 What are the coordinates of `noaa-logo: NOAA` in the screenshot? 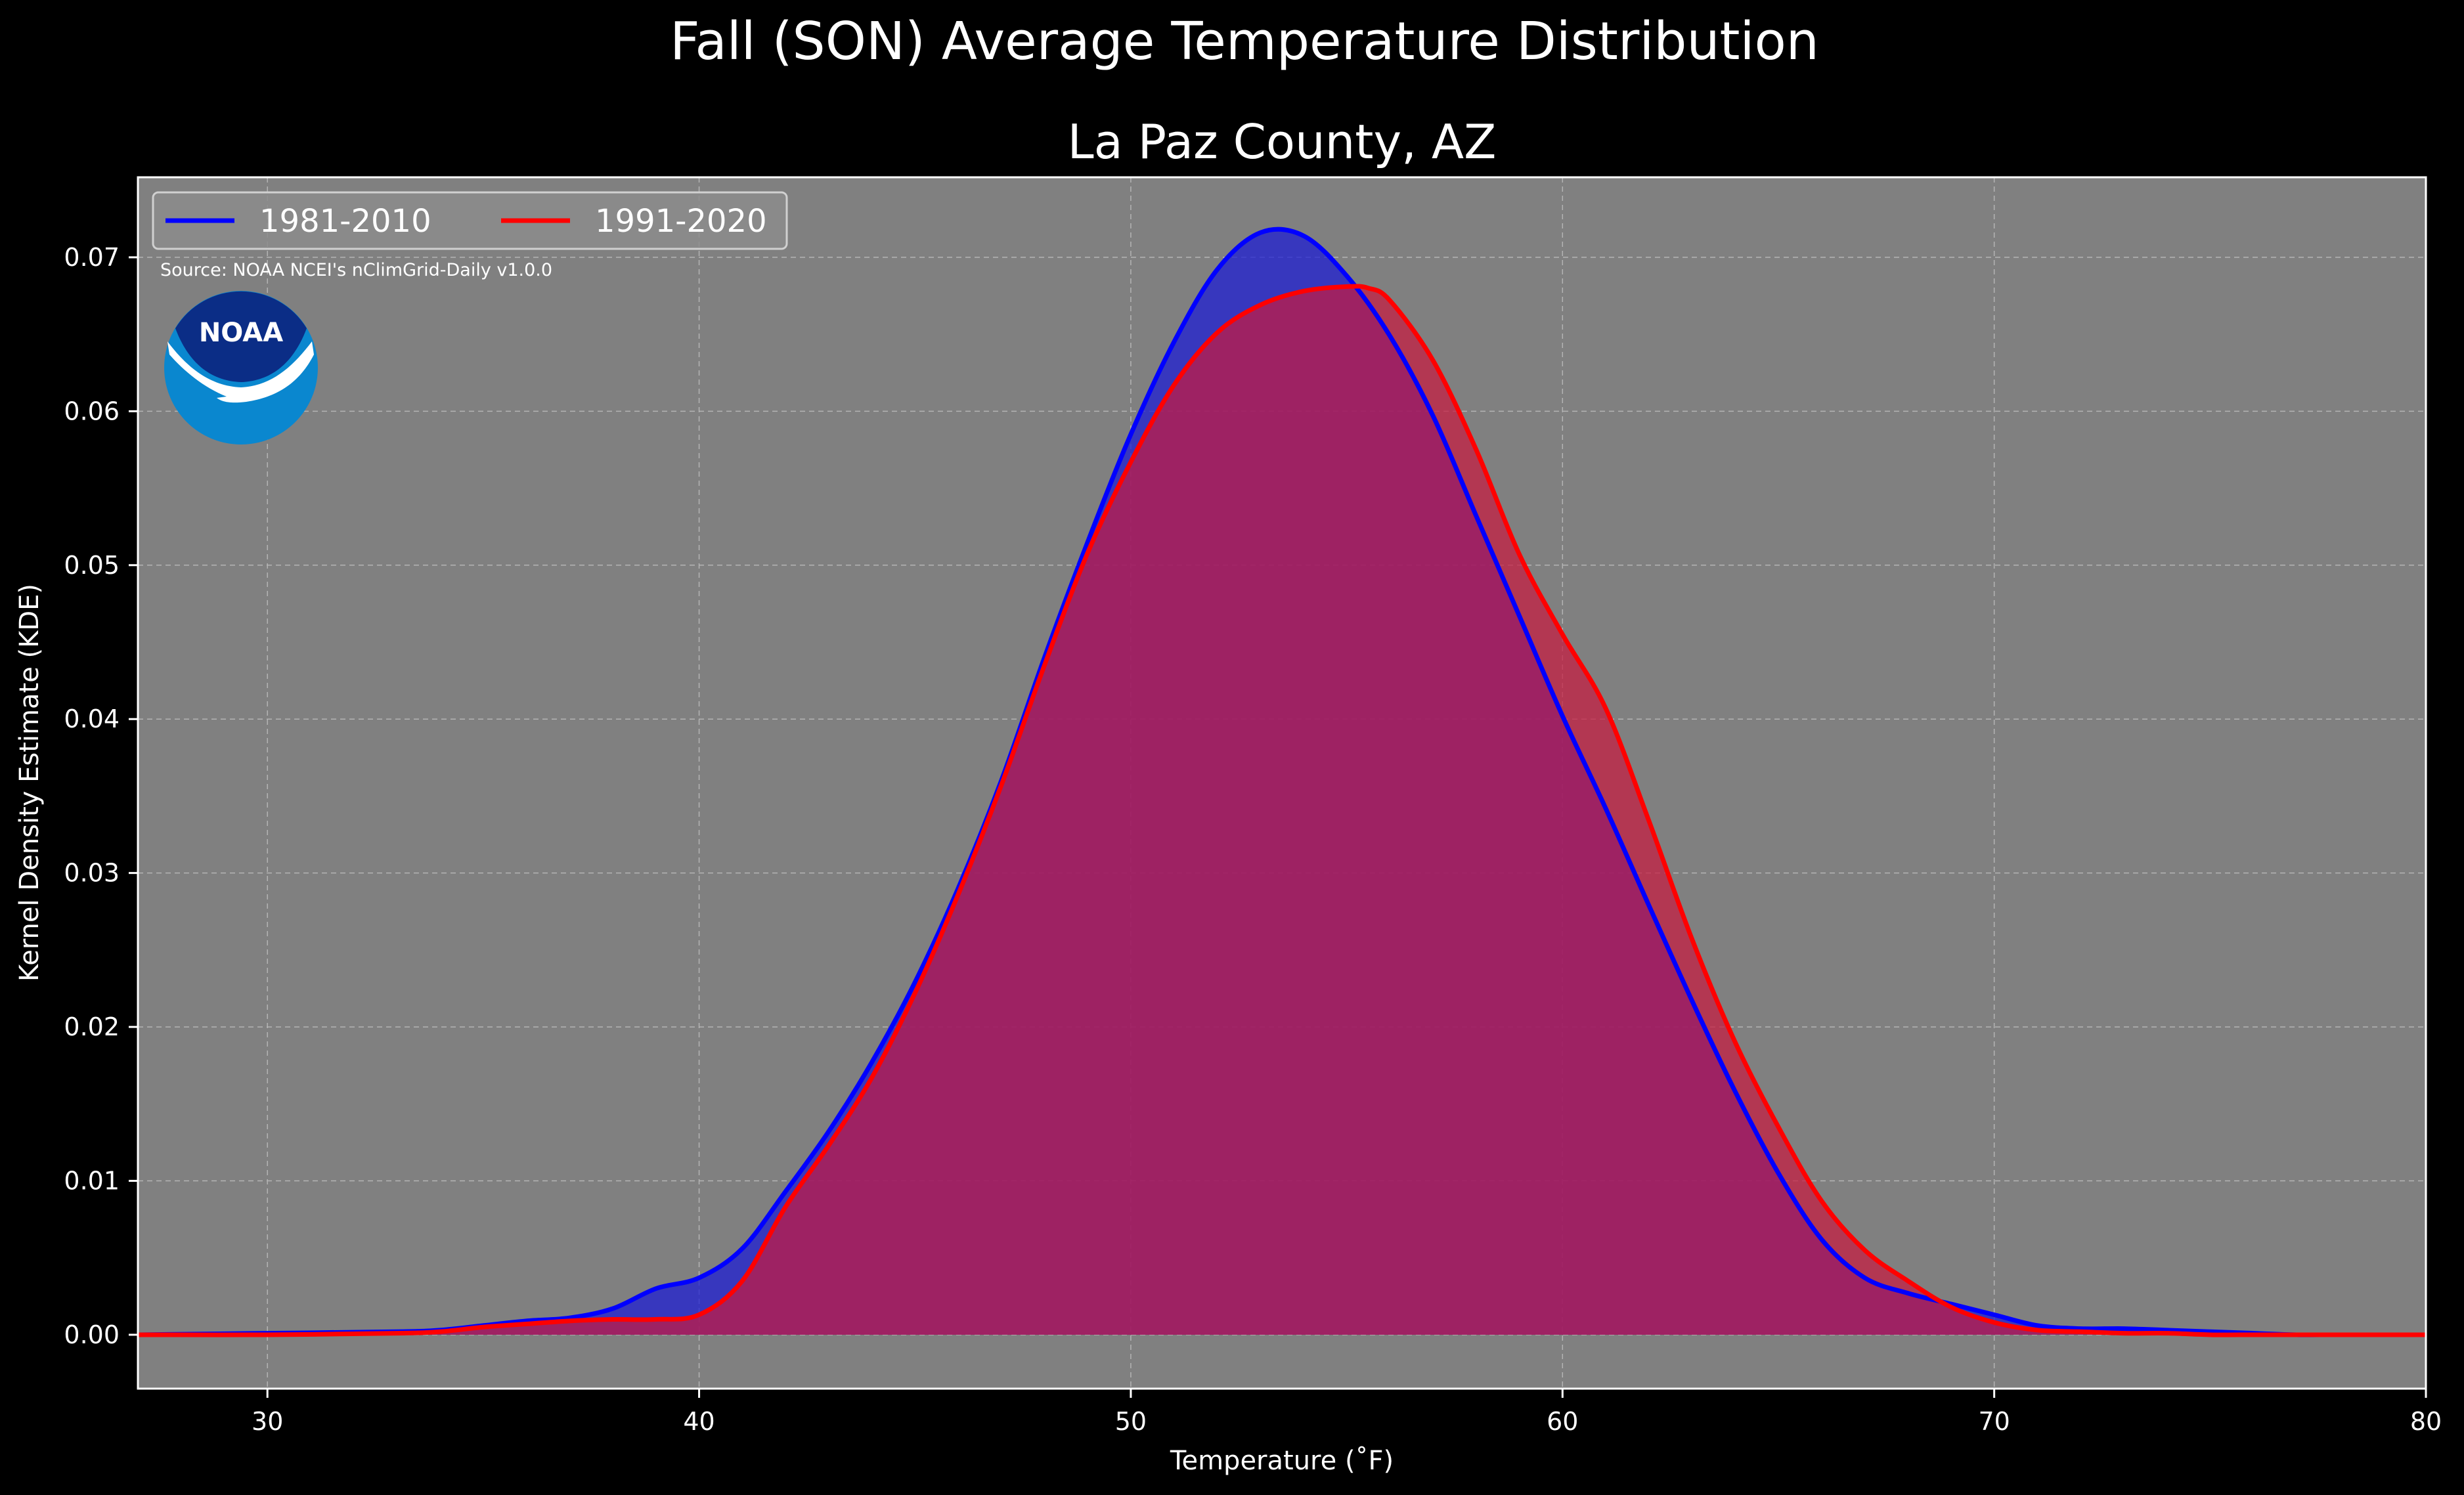 It's located at (241, 367).